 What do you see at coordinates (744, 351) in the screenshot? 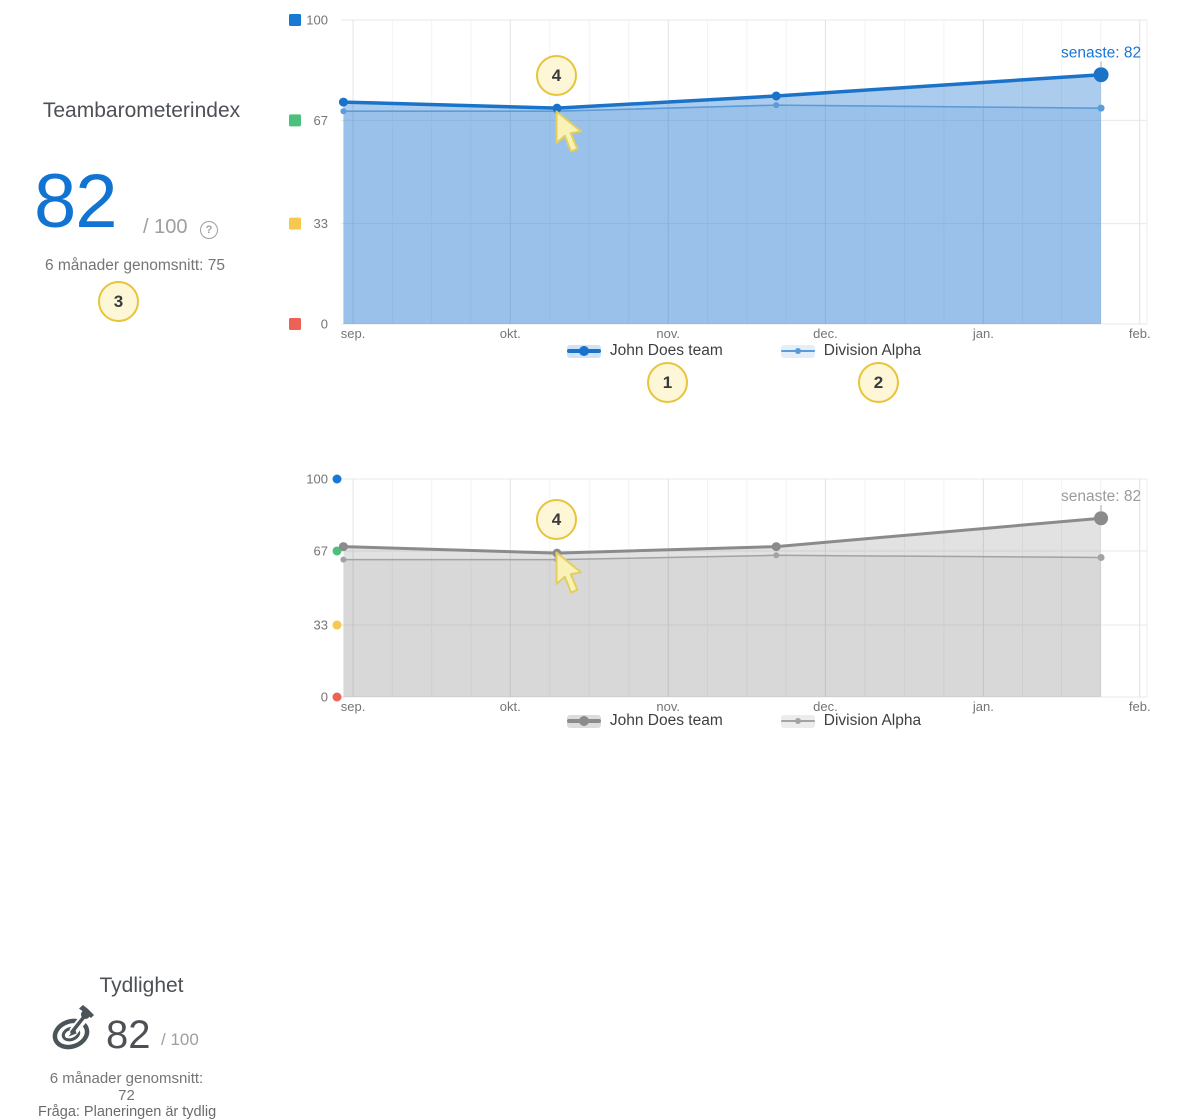
I see `teamindex-legend: John Does team Division Alpha` at bounding box center [744, 351].